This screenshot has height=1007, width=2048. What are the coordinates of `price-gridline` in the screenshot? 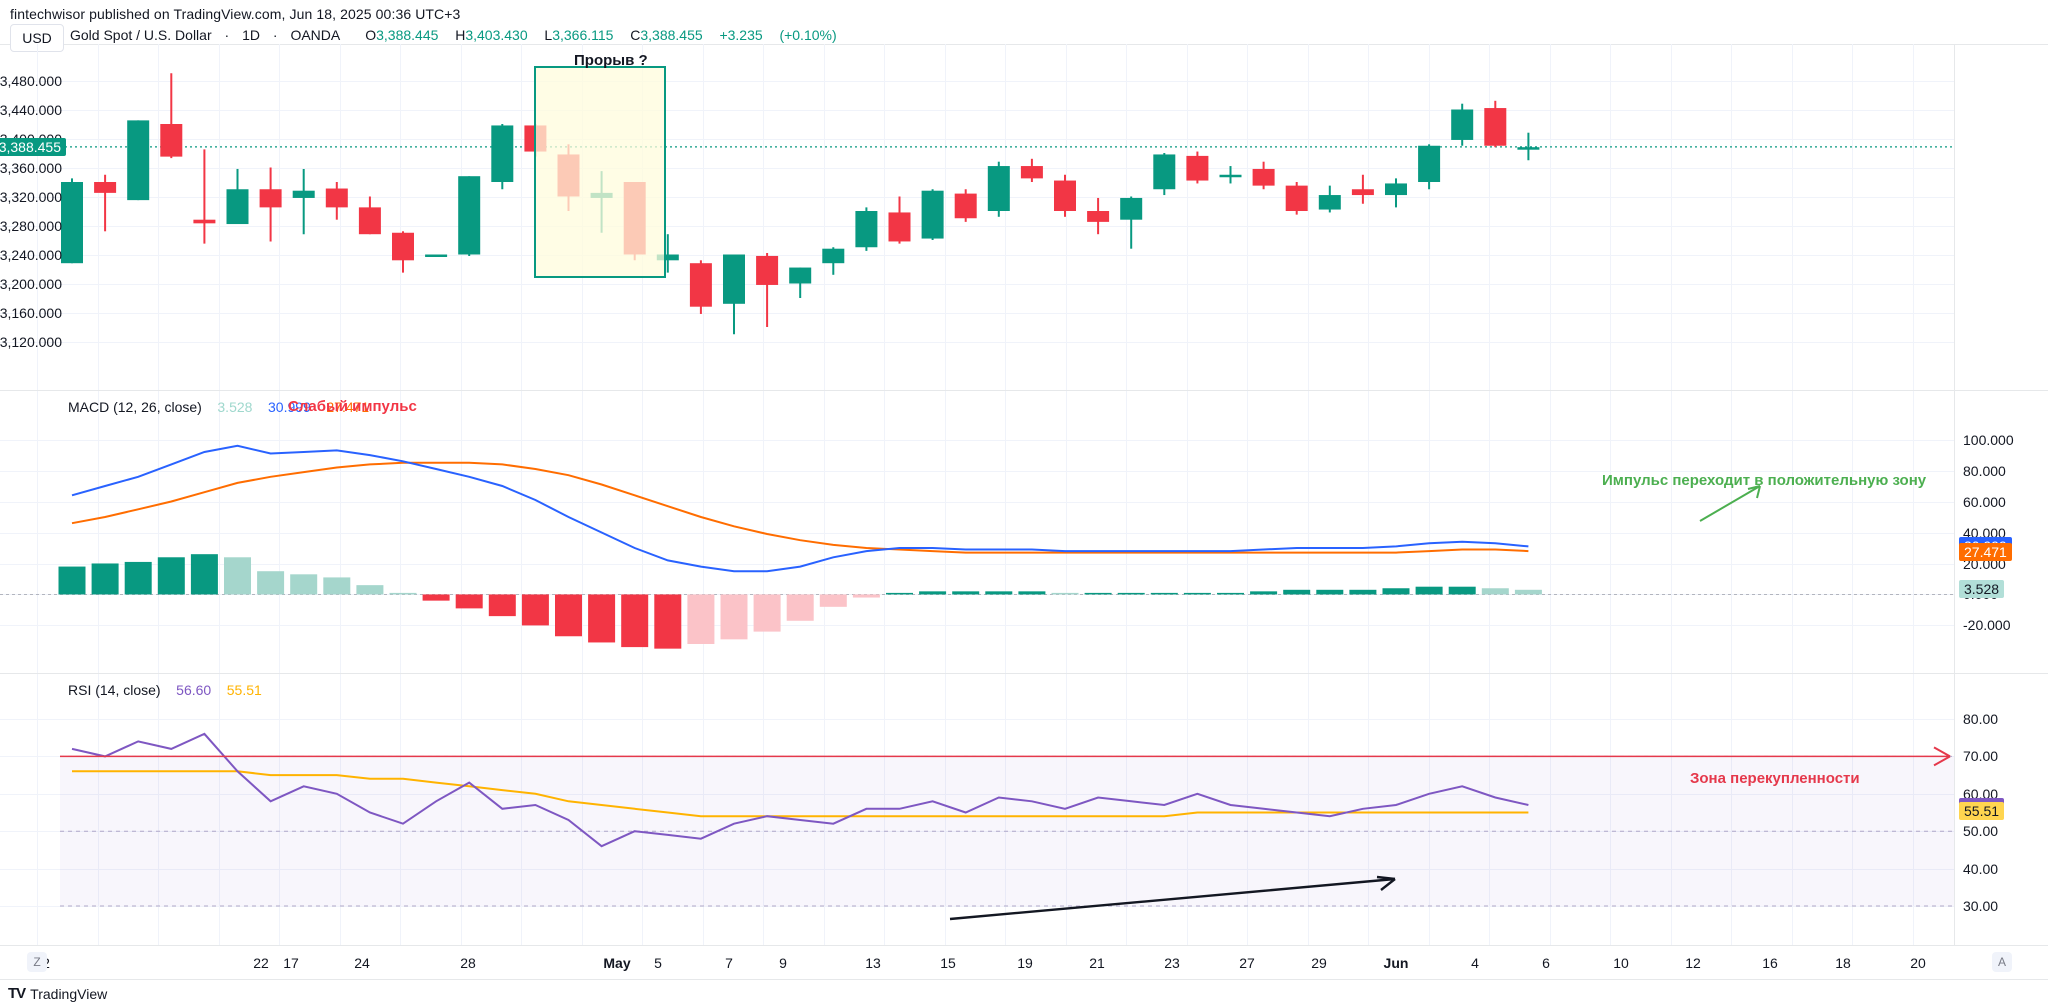 It's located at (977, 255).